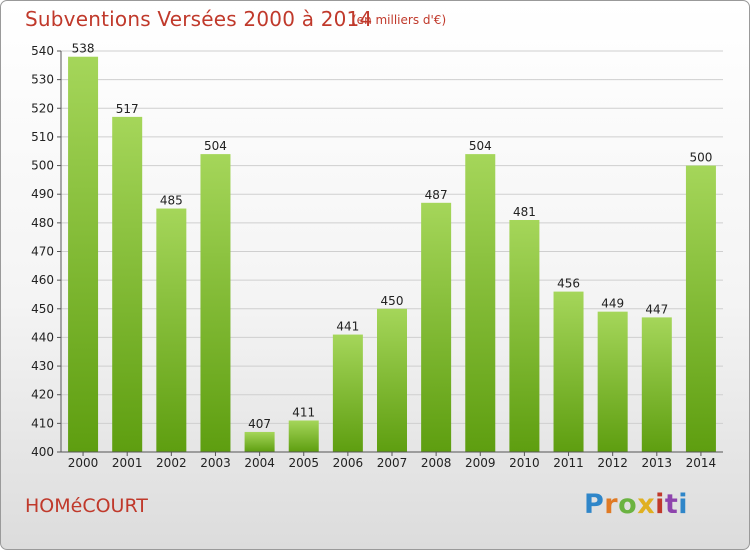  I want to click on value-label-2013: 447, so click(656, 309).